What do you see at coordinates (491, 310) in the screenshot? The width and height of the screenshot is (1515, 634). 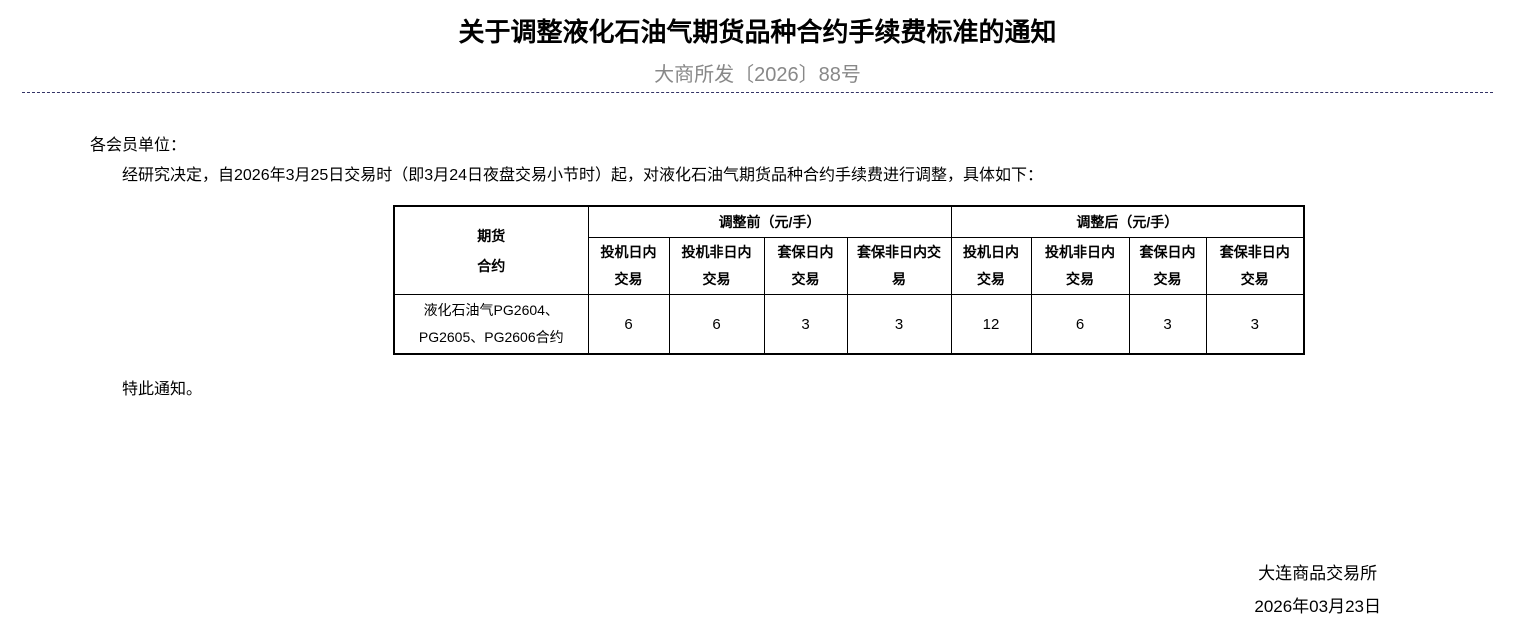 I see `contract-name-line1: 液化石油气PG2604、` at bounding box center [491, 310].